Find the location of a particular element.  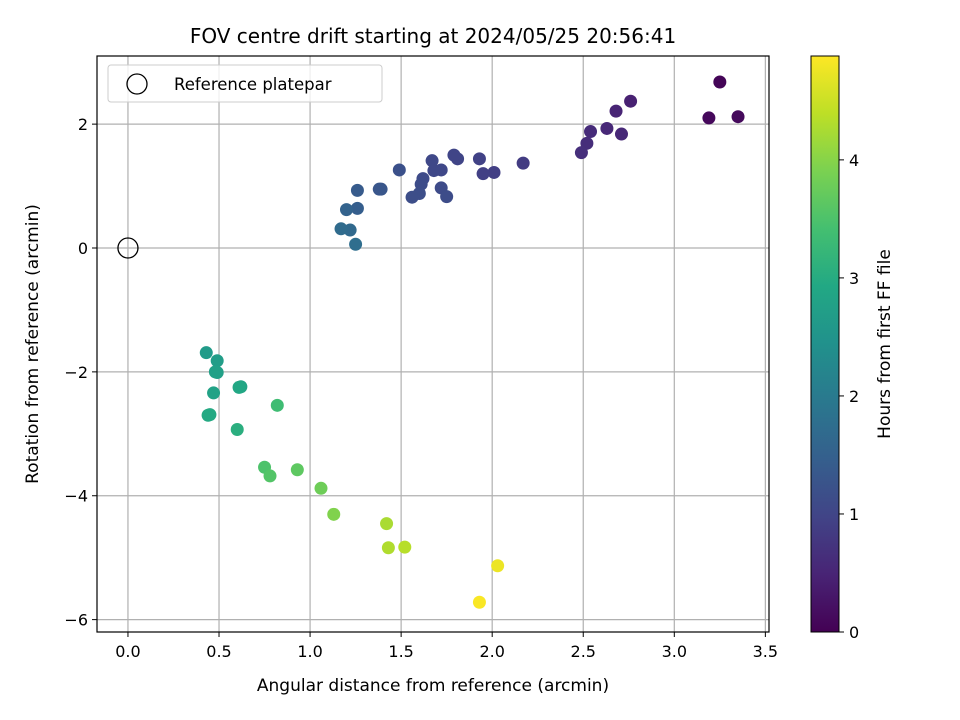

legend: Reference platepar is located at coordinates (245, 83).